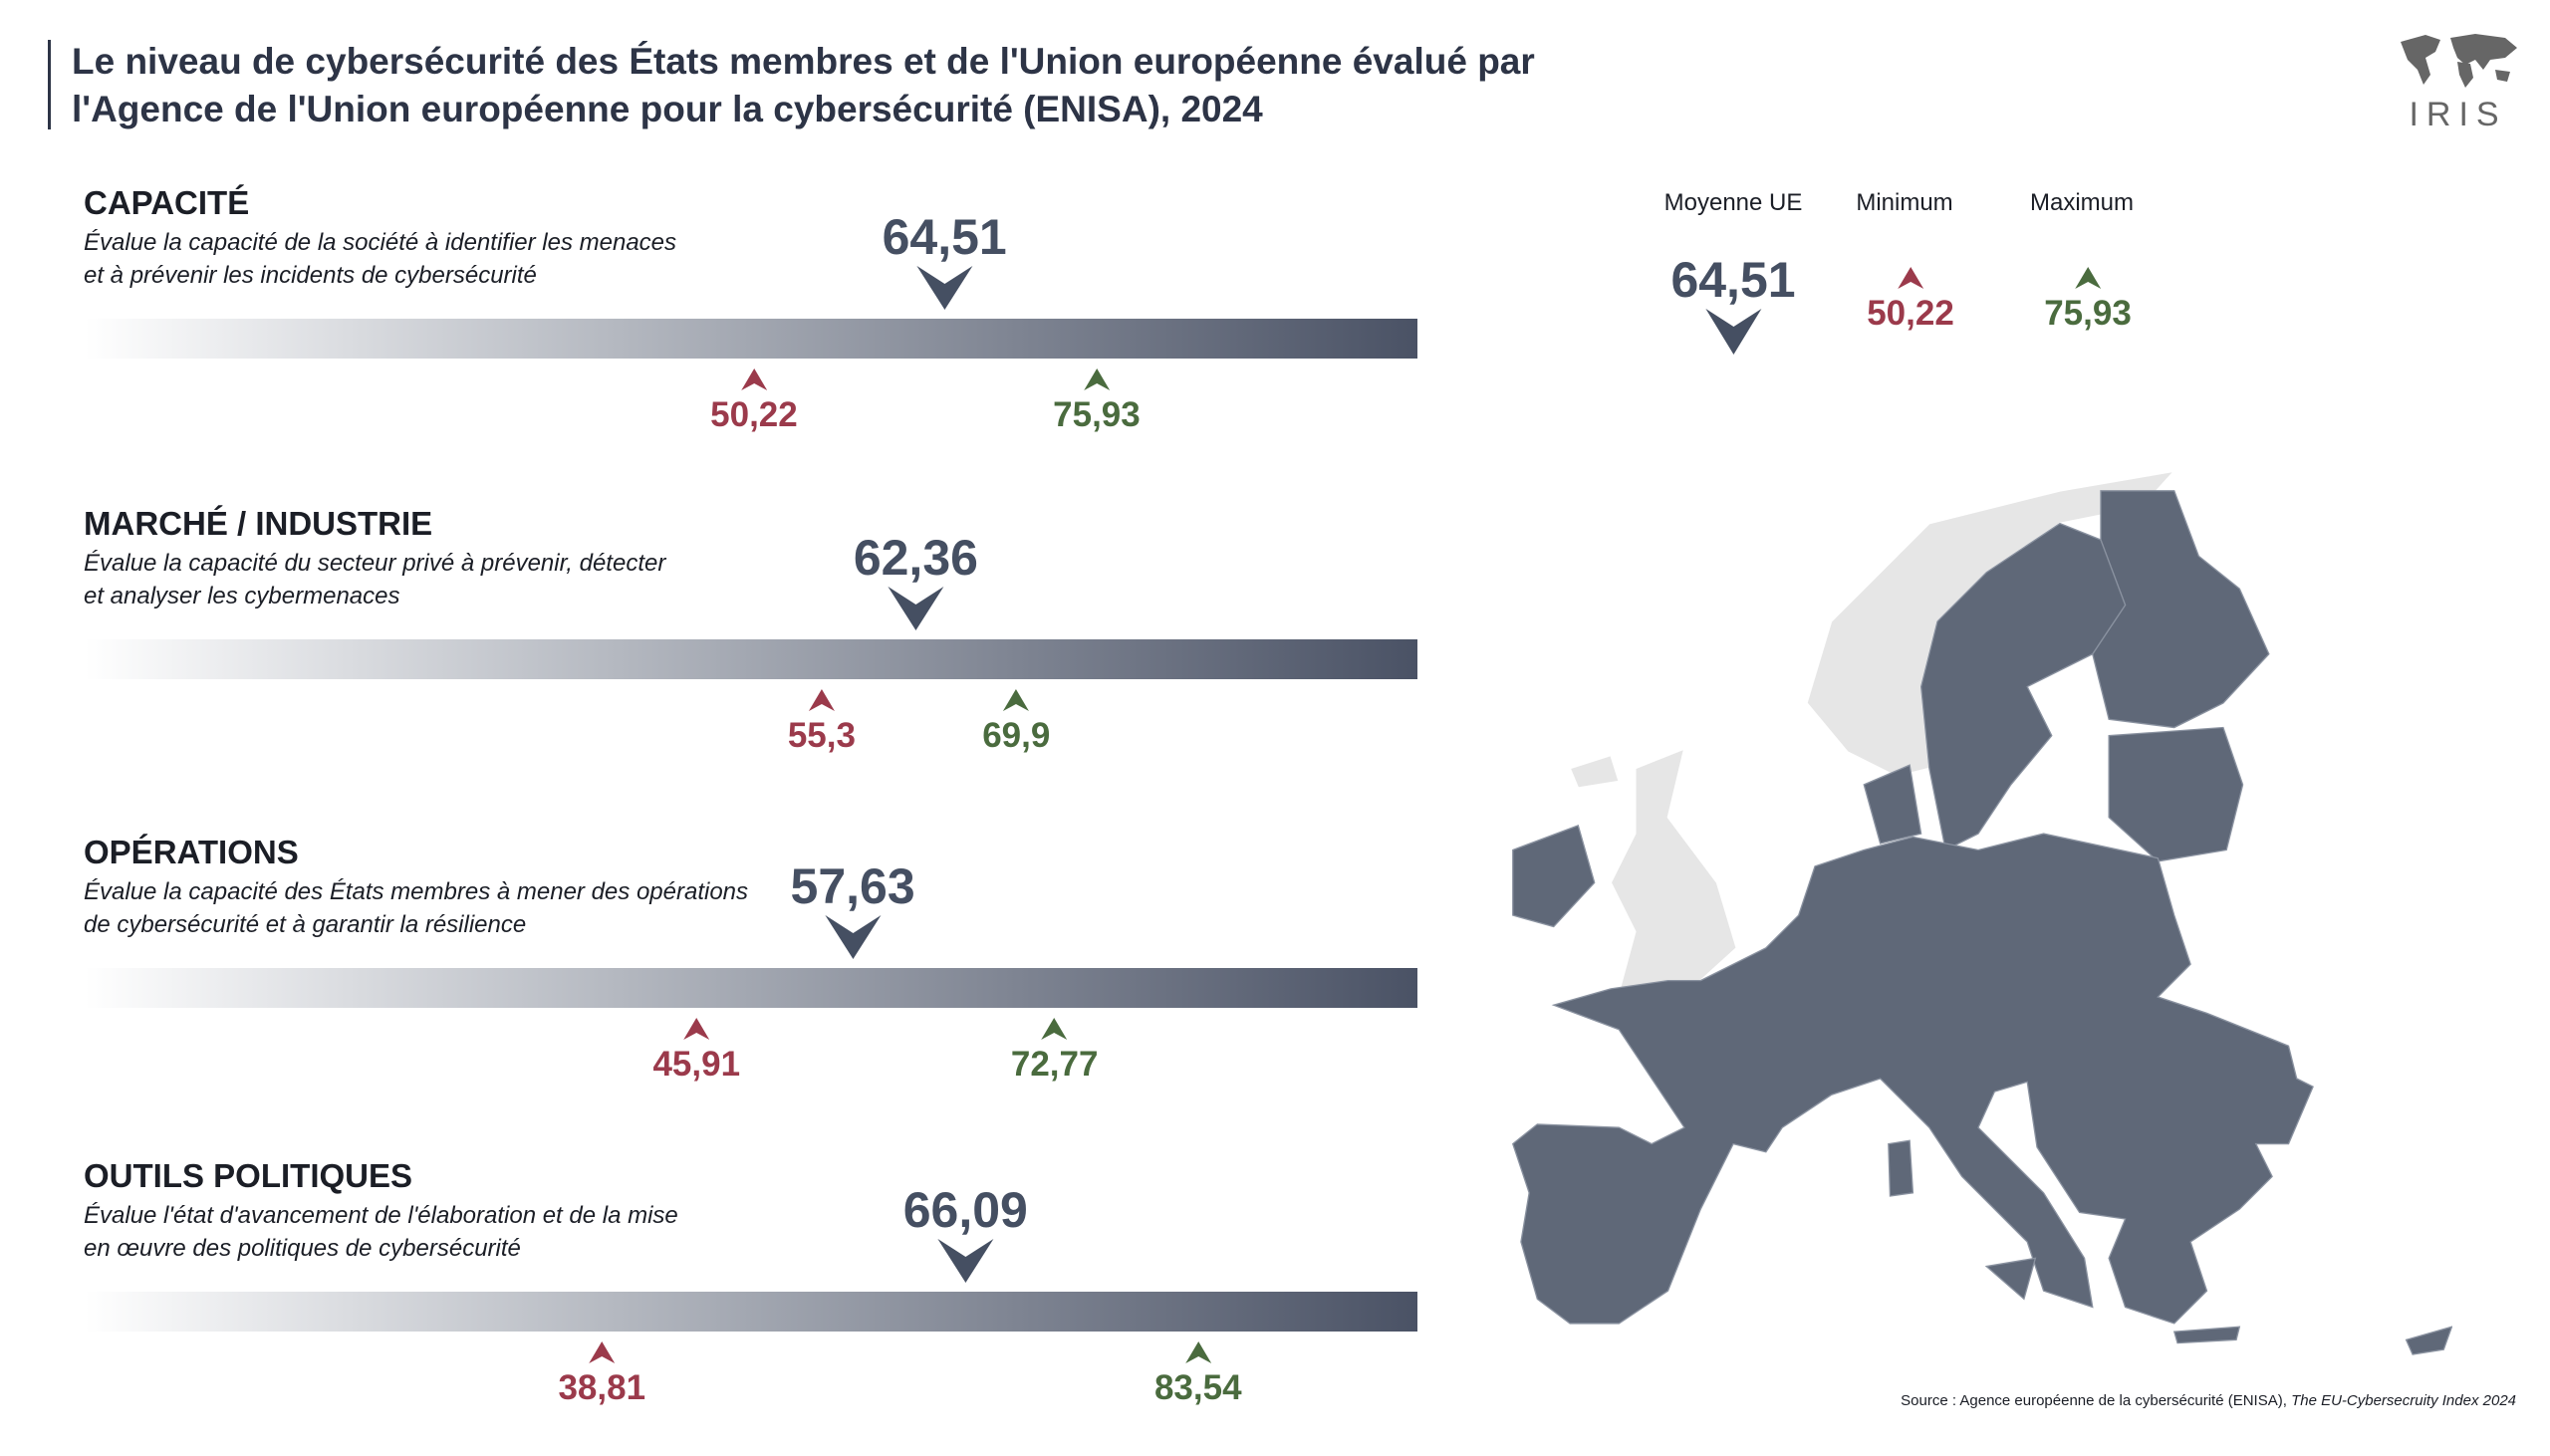 This screenshot has width=2550, height=1456. Describe the element at coordinates (258, 523) in the screenshot. I see `category-title: MARCHÉ / INDUSTRIE` at that location.